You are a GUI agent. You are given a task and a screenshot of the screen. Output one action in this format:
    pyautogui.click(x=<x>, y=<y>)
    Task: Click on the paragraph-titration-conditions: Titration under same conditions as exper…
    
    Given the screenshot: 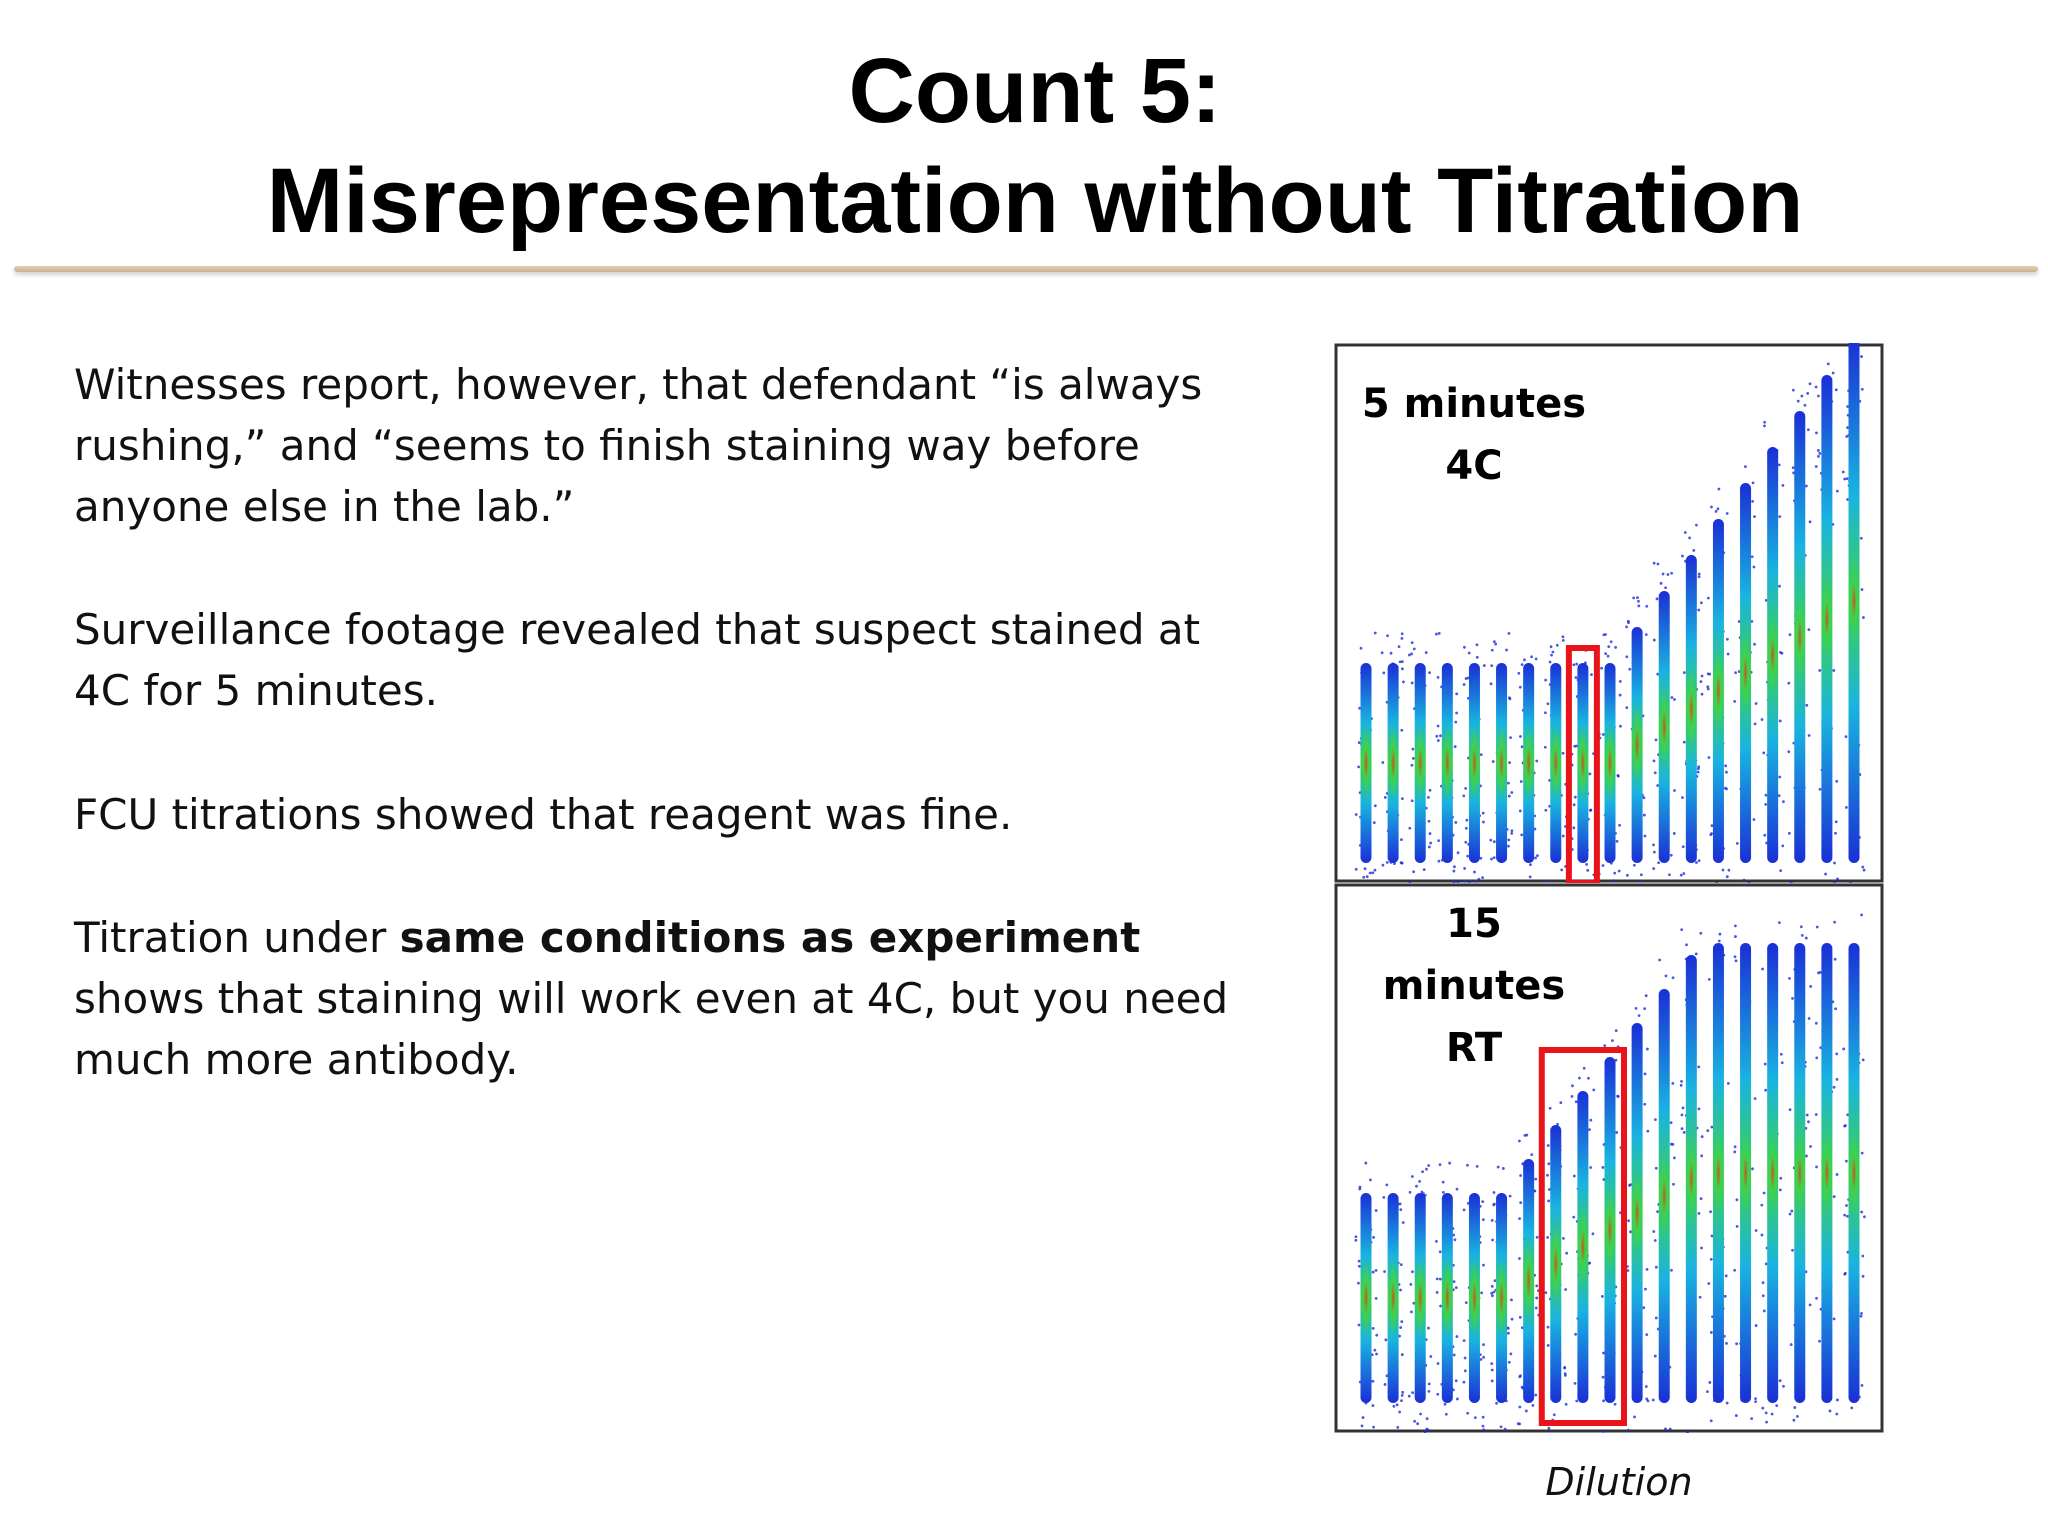 What is the action you would take?
    pyautogui.click(x=654, y=998)
    